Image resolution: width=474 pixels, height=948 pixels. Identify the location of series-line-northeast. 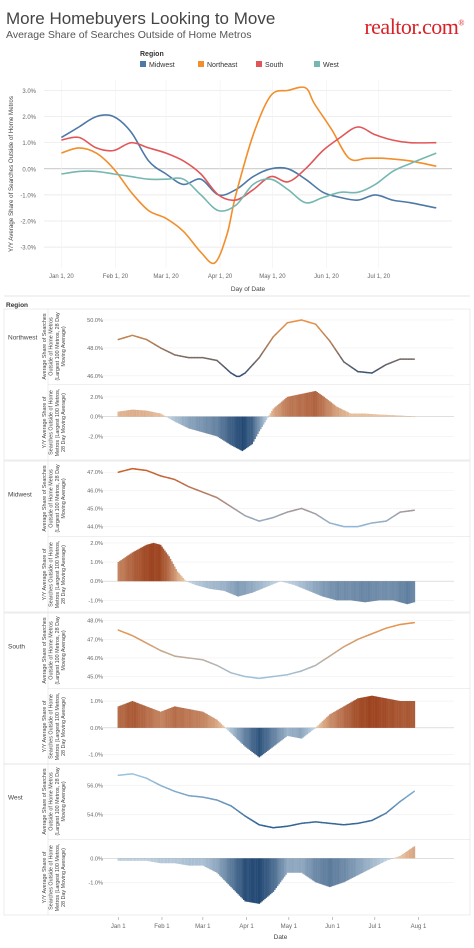
(249, 175).